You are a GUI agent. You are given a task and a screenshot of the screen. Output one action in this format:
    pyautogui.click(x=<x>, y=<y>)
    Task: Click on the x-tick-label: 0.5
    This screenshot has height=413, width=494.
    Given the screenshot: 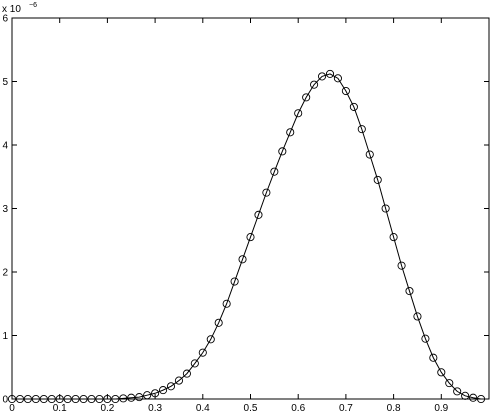 What is the action you would take?
    pyautogui.click(x=251, y=408)
    